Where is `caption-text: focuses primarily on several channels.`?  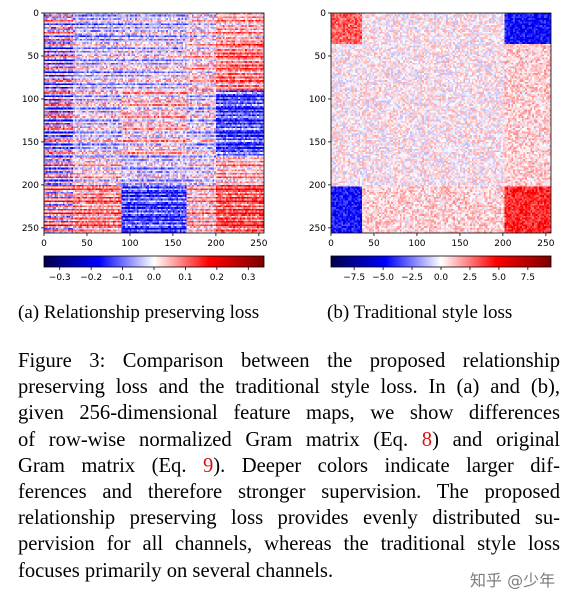 caption-text: focuses primarily on several channels. is located at coordinates (176, 570).